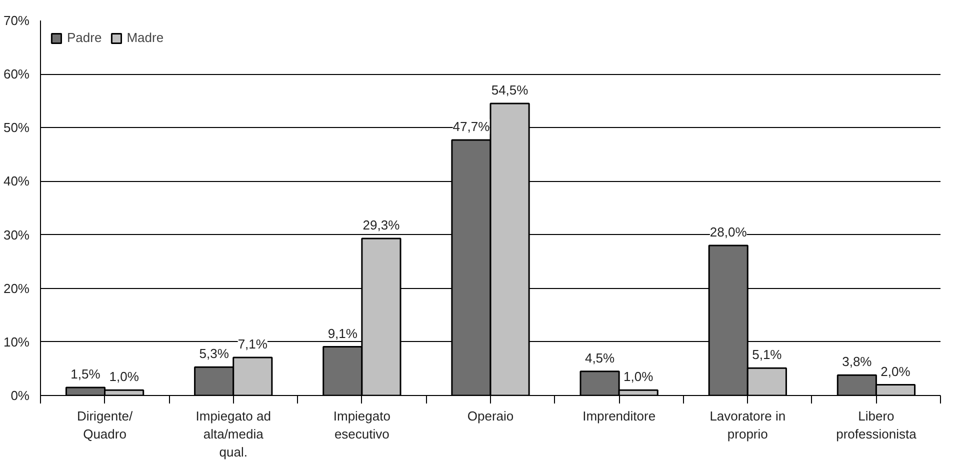 The height and width of the screenshot is (467, 965). What do you see at coordinates (16, 74) in the screenshot?
I see `y-tick-label: 60%` at bounding box center [16, 74].